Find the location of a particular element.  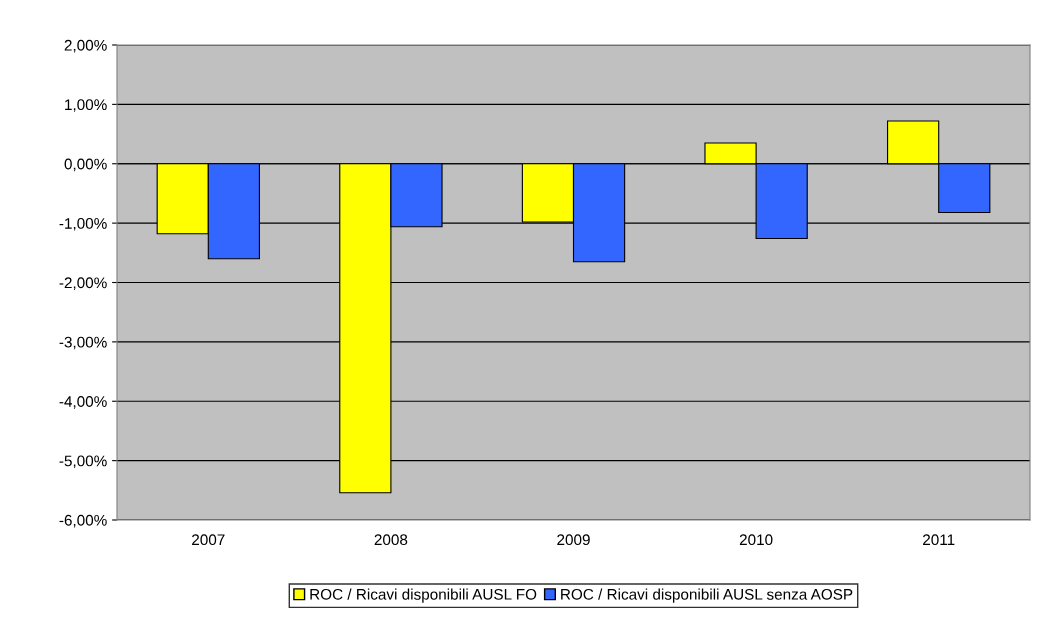

x-tick-label: 2007 is located at coordinates (208, 540).